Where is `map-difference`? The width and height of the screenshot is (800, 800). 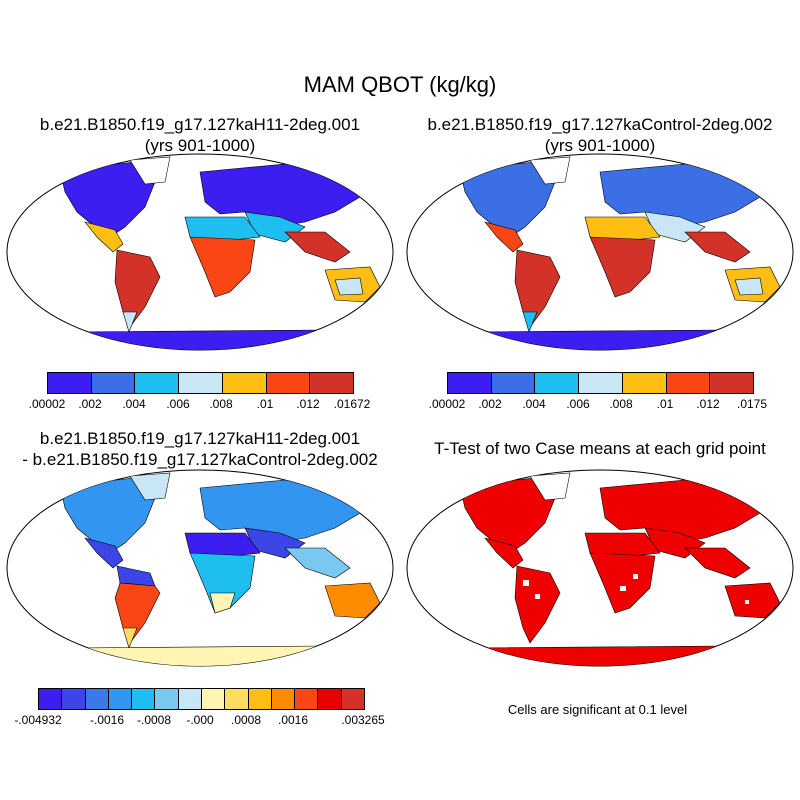 map-difference is located at coordinates (200, 568).